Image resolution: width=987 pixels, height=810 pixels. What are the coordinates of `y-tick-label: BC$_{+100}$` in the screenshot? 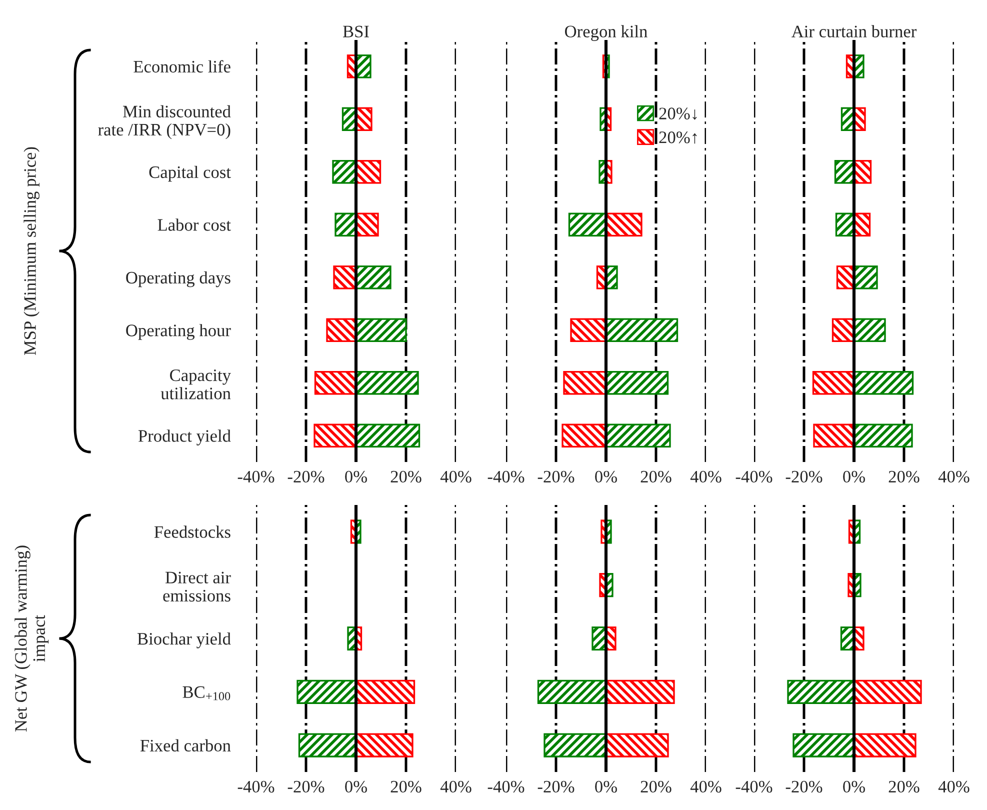 It's located at (206, 693).